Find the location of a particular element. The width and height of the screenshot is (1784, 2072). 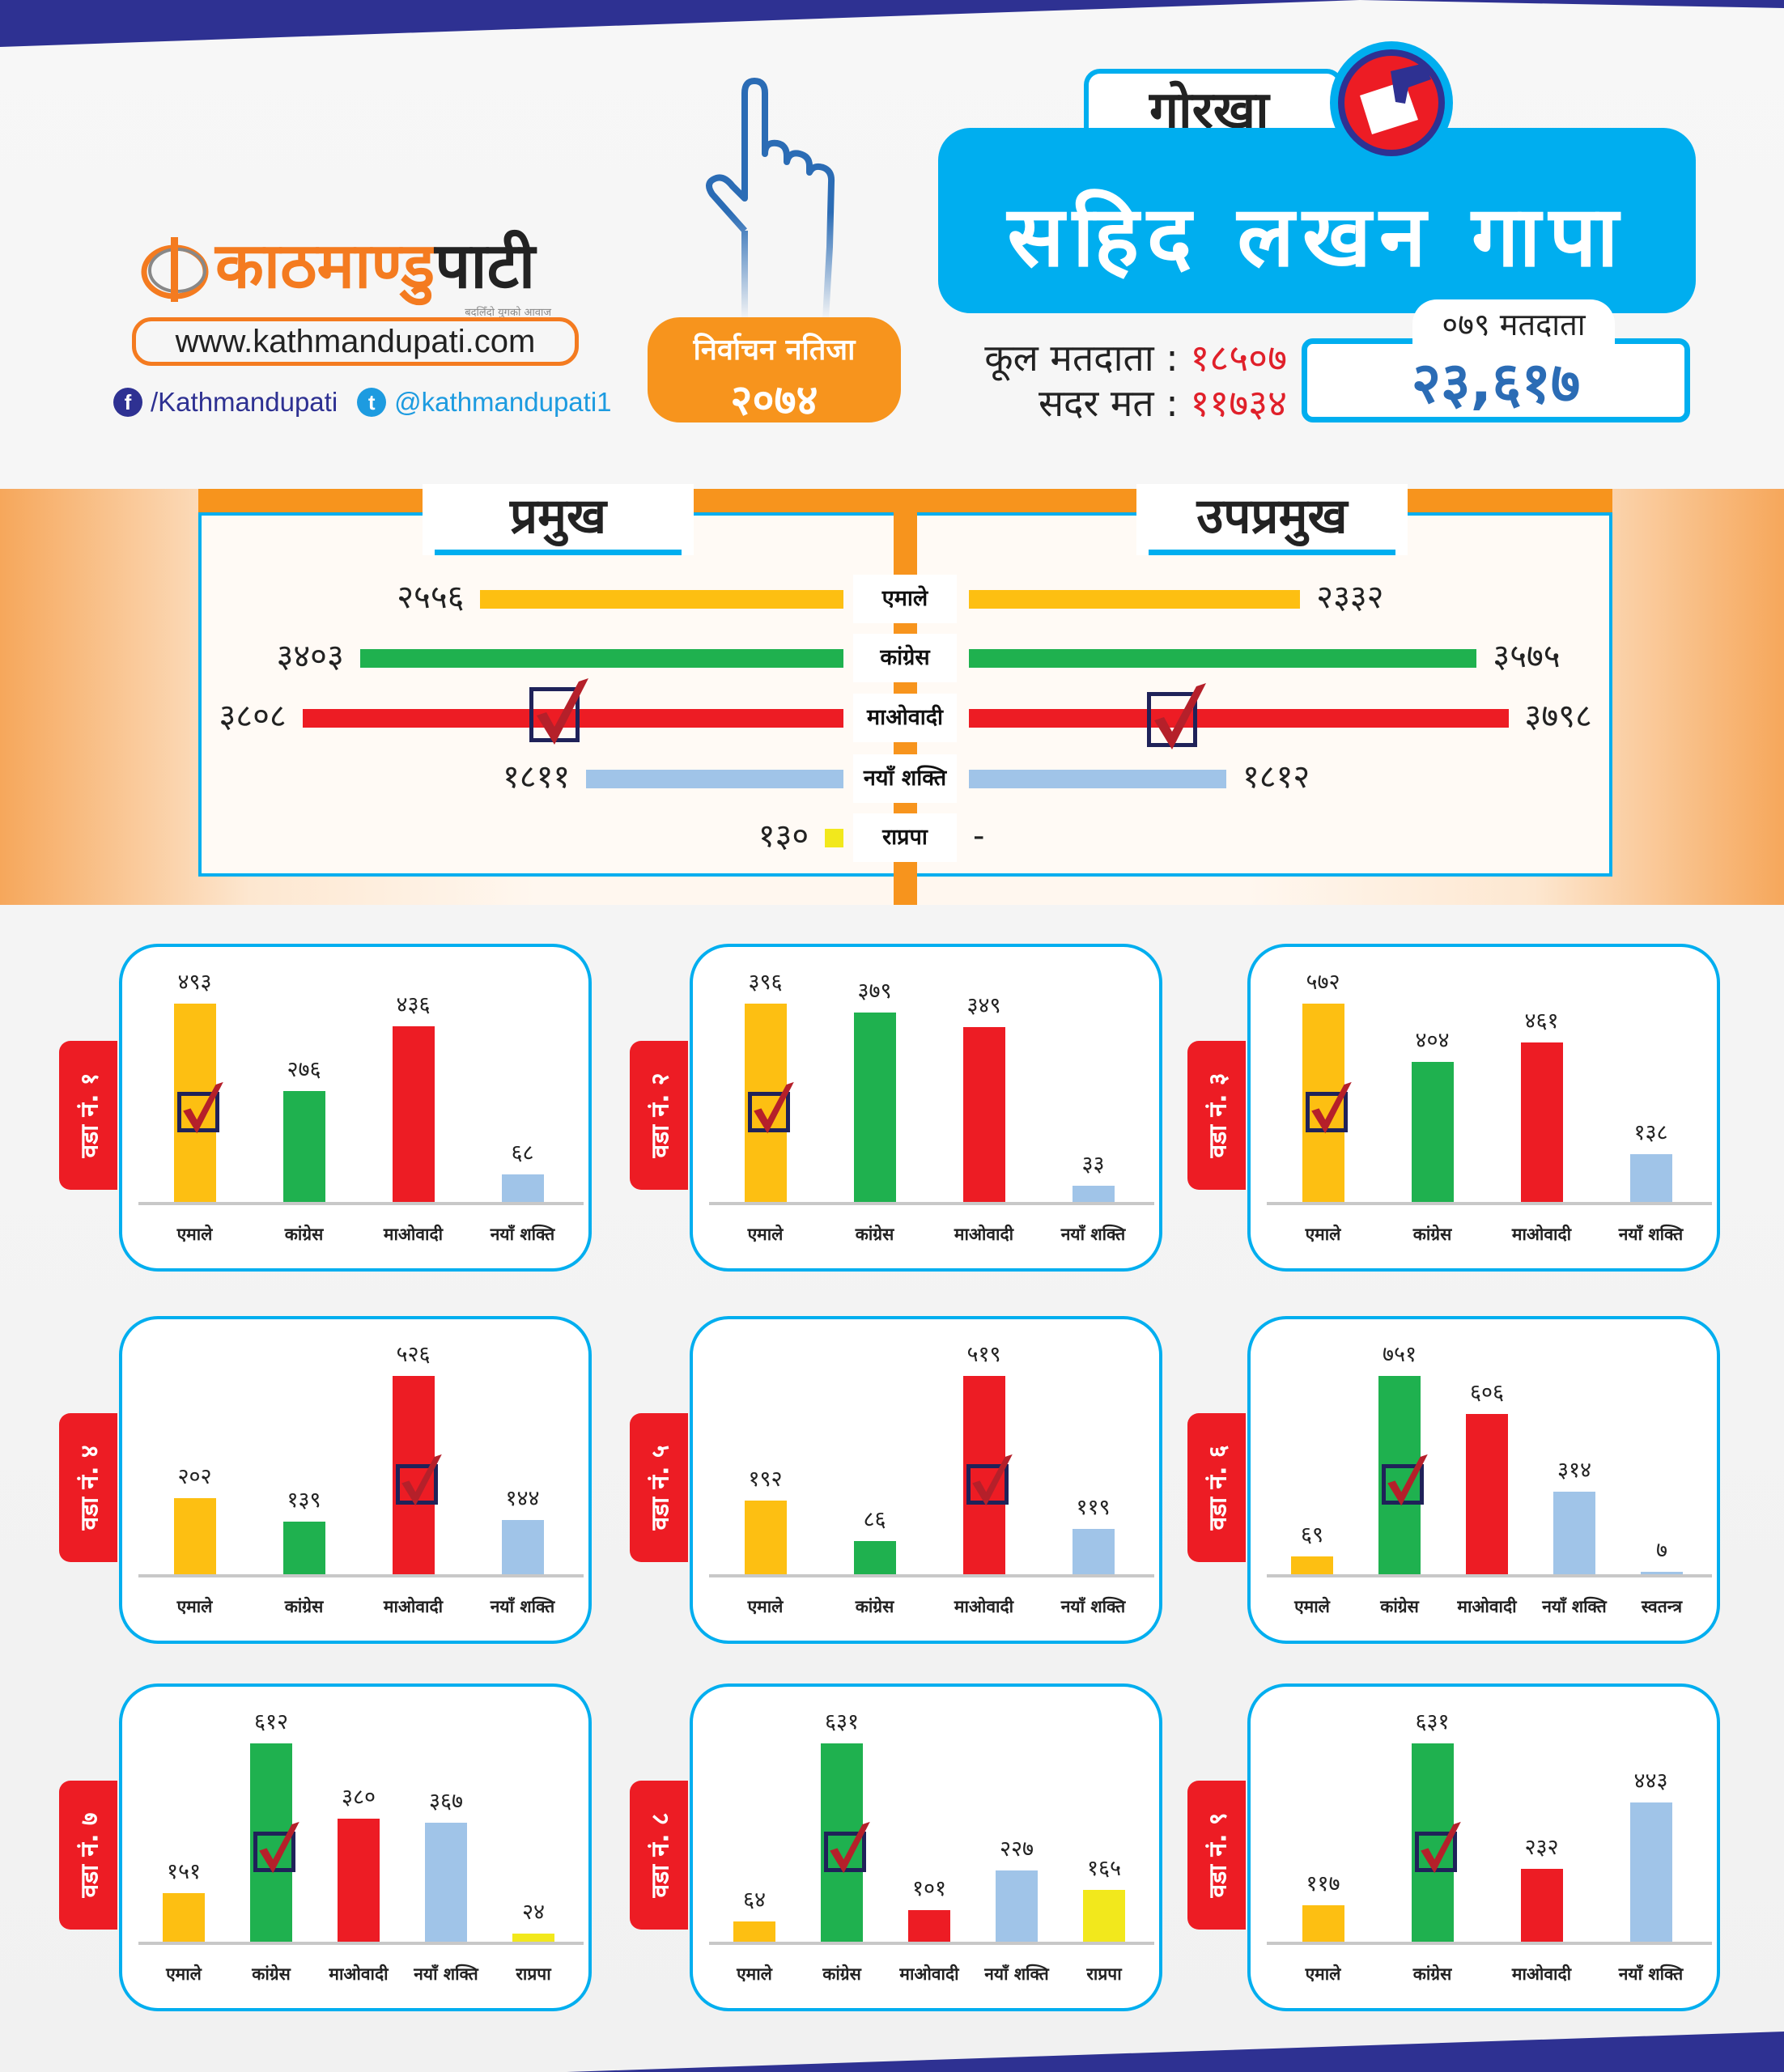

ward-label: वडा नं. ९ is located at coordinates (1218, 1855).